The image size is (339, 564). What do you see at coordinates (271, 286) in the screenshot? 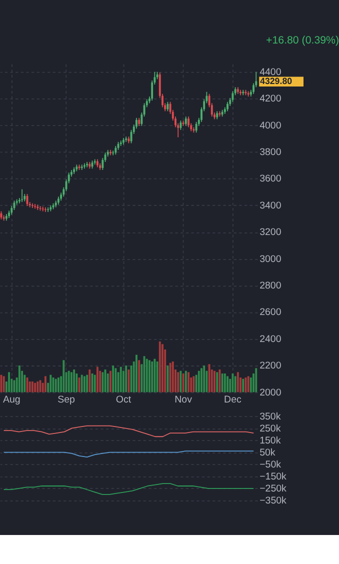
I see `y-tick-label: 2800` at bounding box center [271, 286].